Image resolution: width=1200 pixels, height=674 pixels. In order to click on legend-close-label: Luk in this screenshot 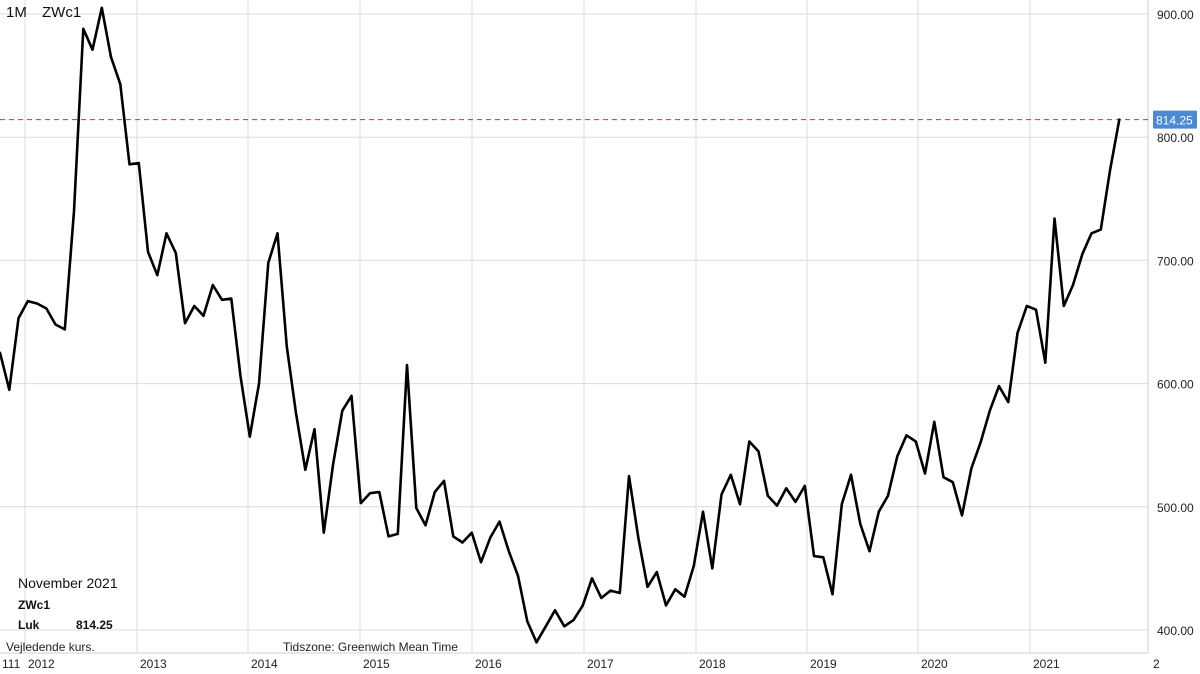, I will do `click(29, 625)`.